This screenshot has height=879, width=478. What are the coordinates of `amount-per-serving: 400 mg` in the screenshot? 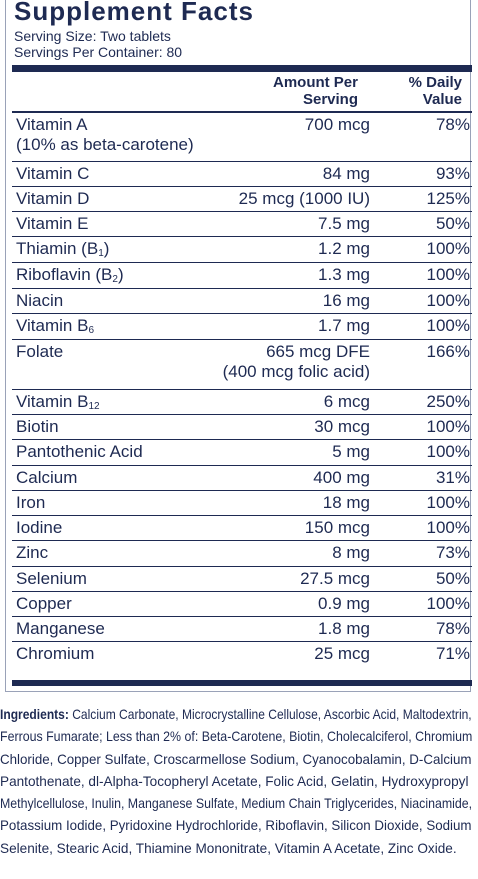 It's located at (341, 477).